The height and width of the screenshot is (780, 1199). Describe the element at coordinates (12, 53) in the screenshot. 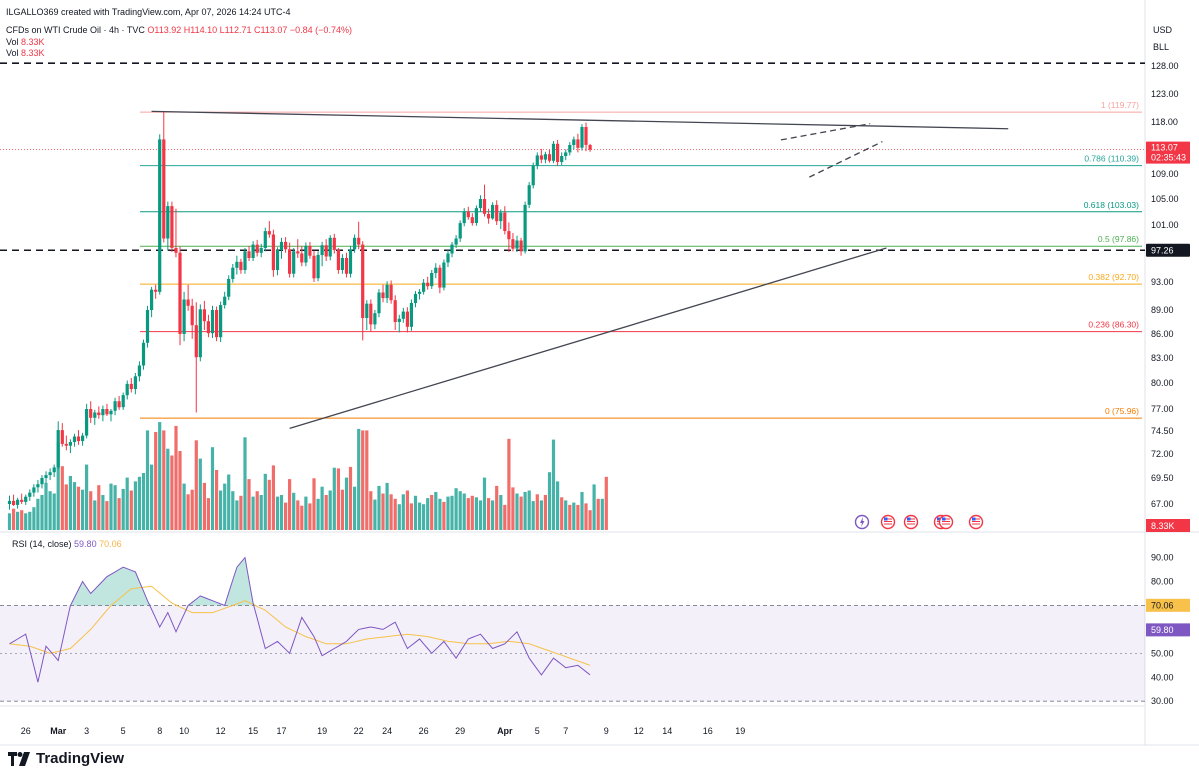

I see `vol-label-2: Vol` at that location.